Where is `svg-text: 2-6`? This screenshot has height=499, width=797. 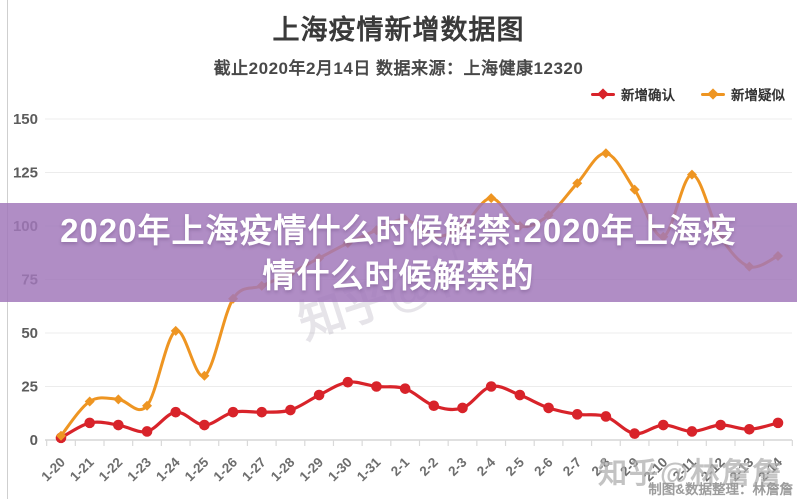 svg-text: 2-6 is located at coordinates (543, 466).